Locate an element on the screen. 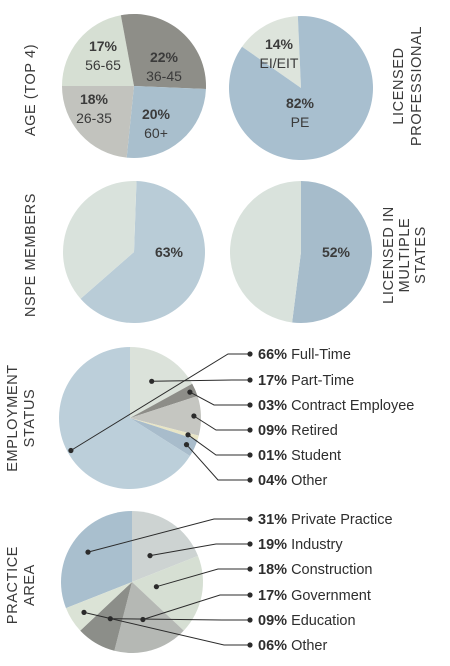 This screenshot has width=450, height=666. practice-title-line-2: AREA is located at coordinates (30, 585).